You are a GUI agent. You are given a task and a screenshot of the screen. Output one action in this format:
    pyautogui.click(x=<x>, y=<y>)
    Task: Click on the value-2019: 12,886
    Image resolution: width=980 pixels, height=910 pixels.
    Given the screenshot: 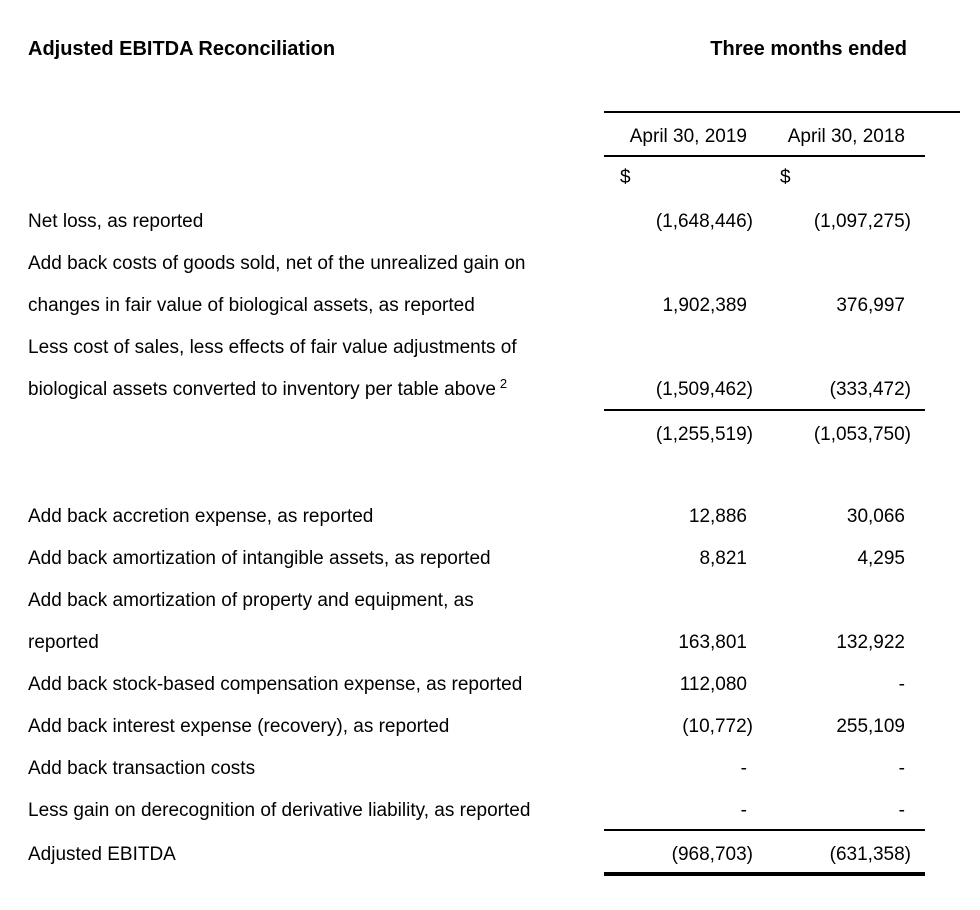 What is the action you would take?
    pyautogui.click(x=717, y=516)
    